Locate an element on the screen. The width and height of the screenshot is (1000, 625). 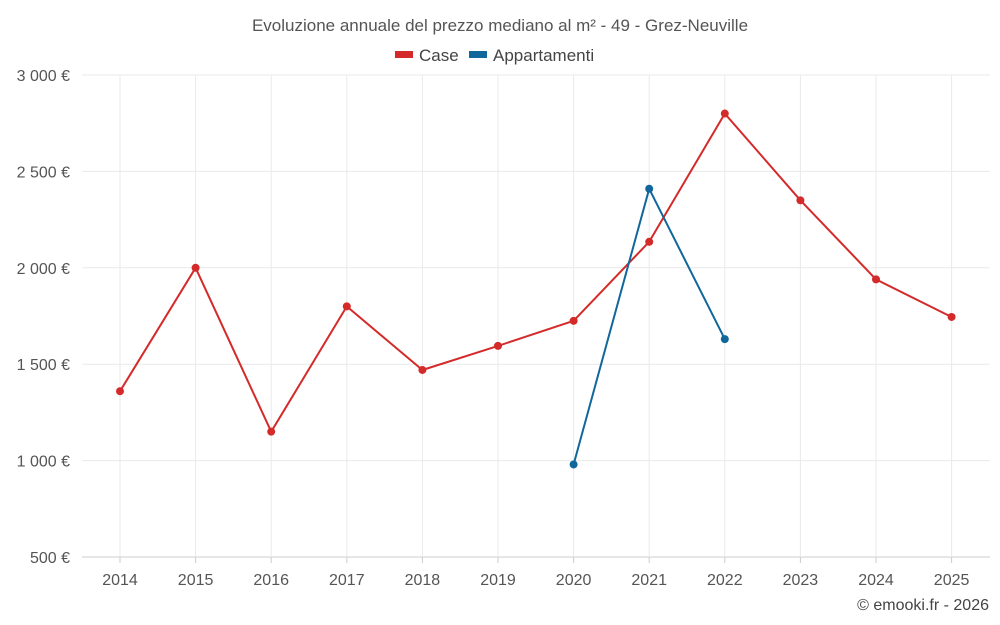
x-tick-label: 2022 is located at coordinates (725, 580).